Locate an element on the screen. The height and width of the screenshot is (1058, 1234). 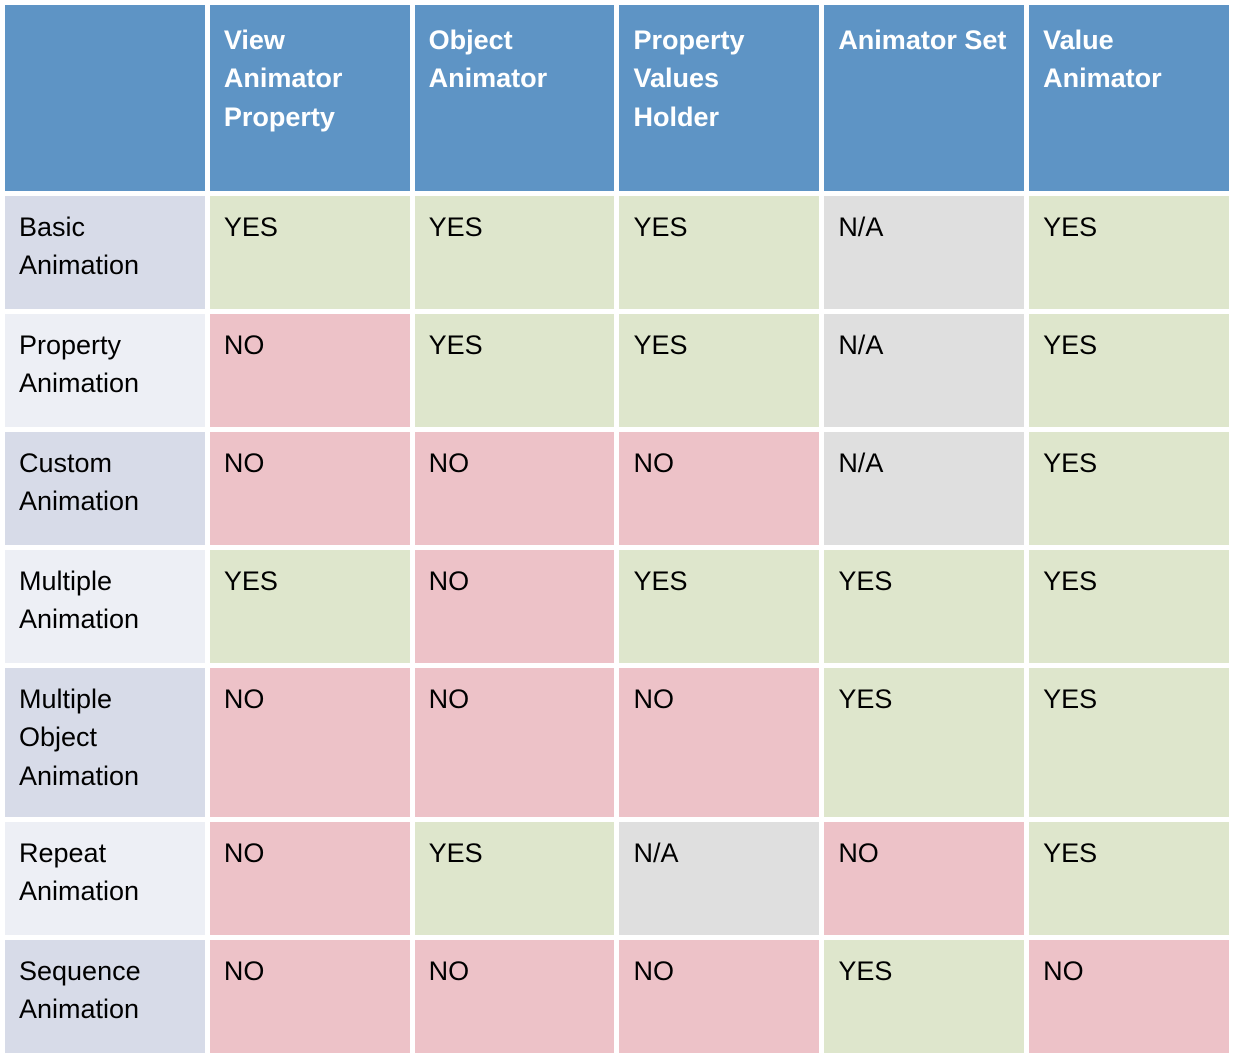
row-label: Multiple Animation is located at coordinates (105, 606).